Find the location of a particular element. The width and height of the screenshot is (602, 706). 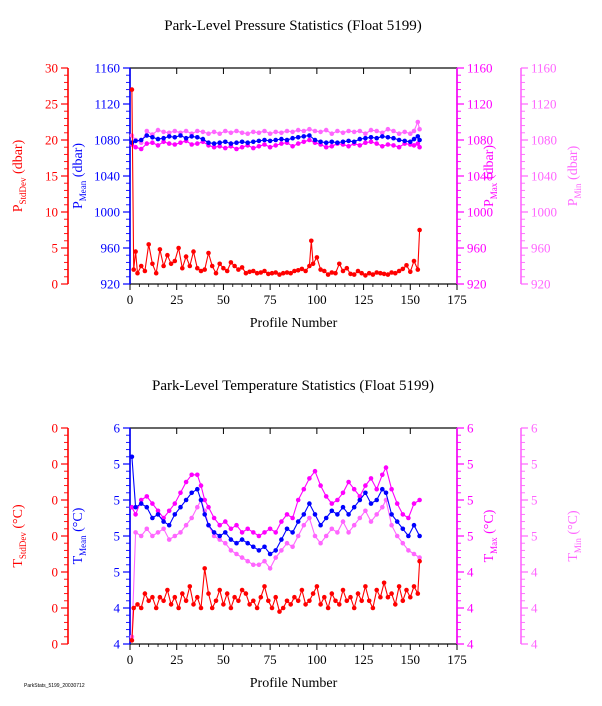

temperature-min-tick-label: 6 is located at coordinates (534, 428).